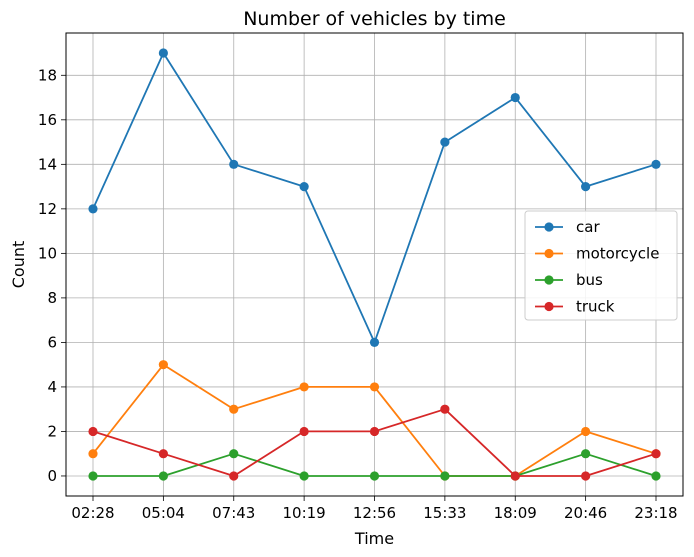 The width and height of the screenshot is (694, 557). What do you see at coordinates (52, 298) in the screenshot?
I see `y-tick-label: 8` at bounding box center [52, 298].